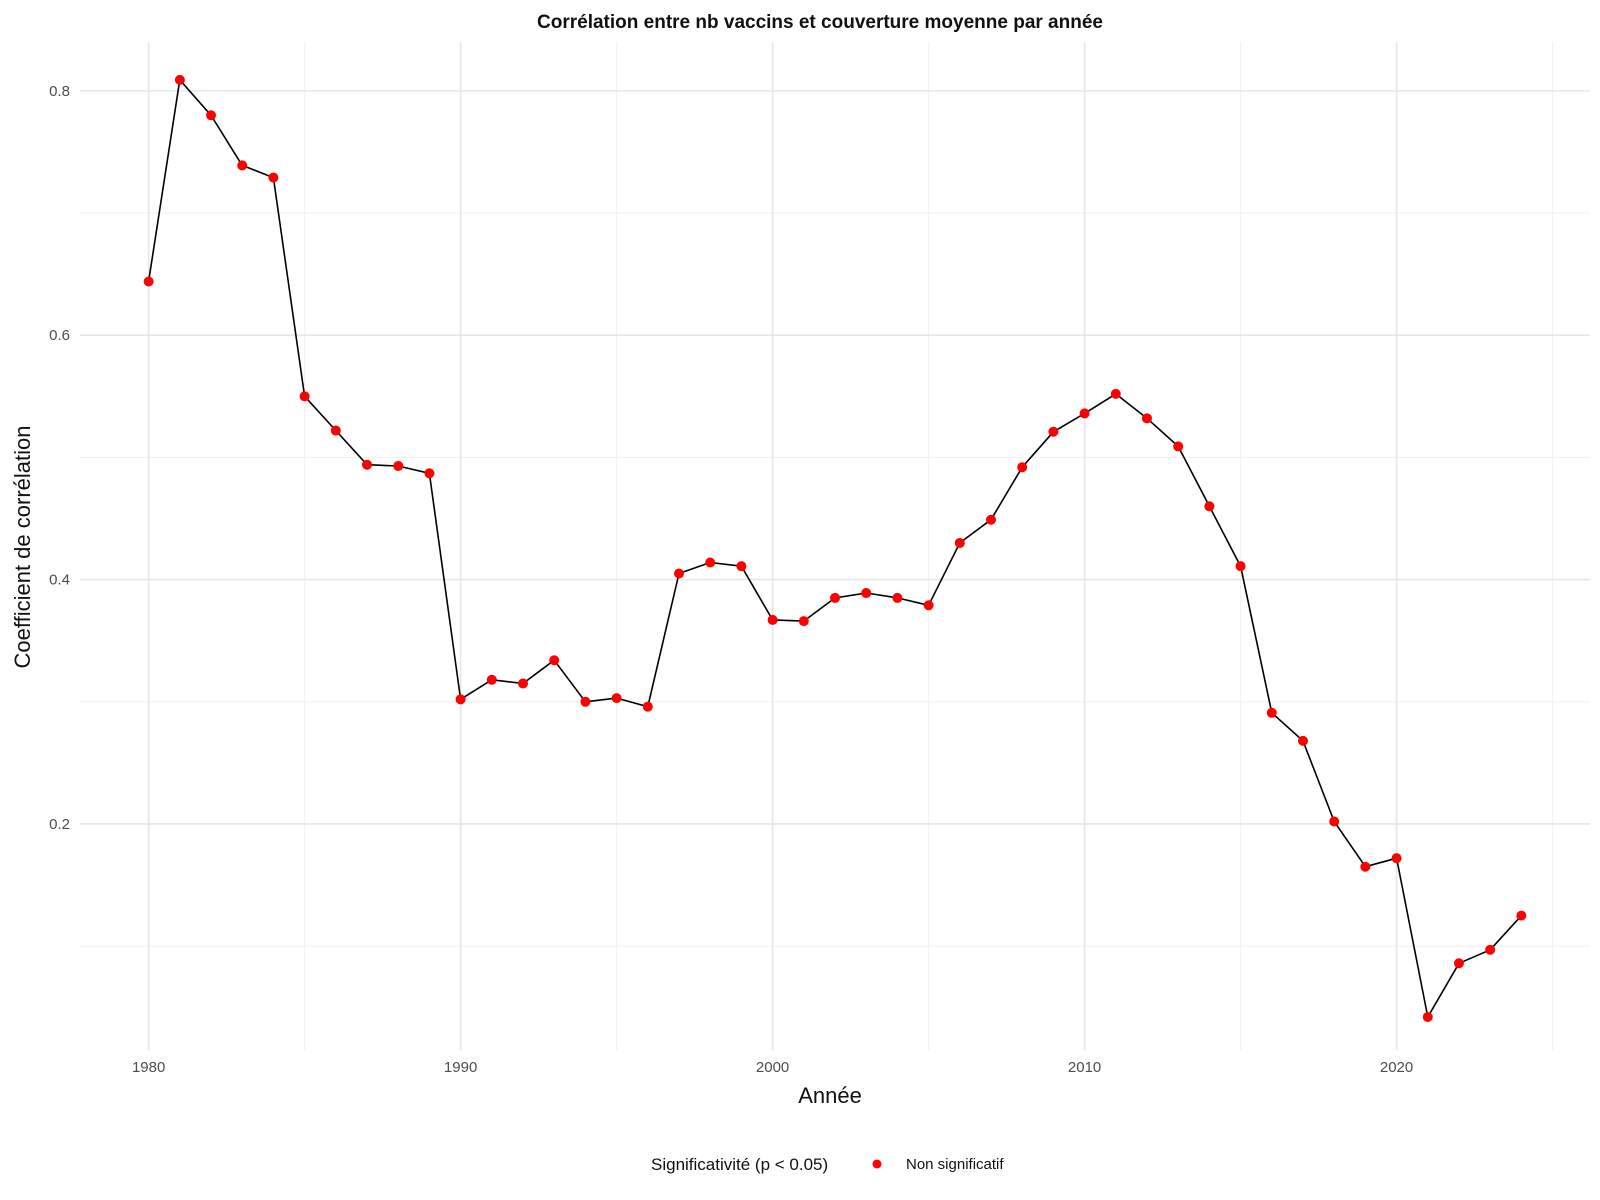 This screenshot has height=1200, width=1600. Describe the element at coordinates (22, 547) in the screenshot. I see `y-axis-title: Coefficient de corrélation` at that location.